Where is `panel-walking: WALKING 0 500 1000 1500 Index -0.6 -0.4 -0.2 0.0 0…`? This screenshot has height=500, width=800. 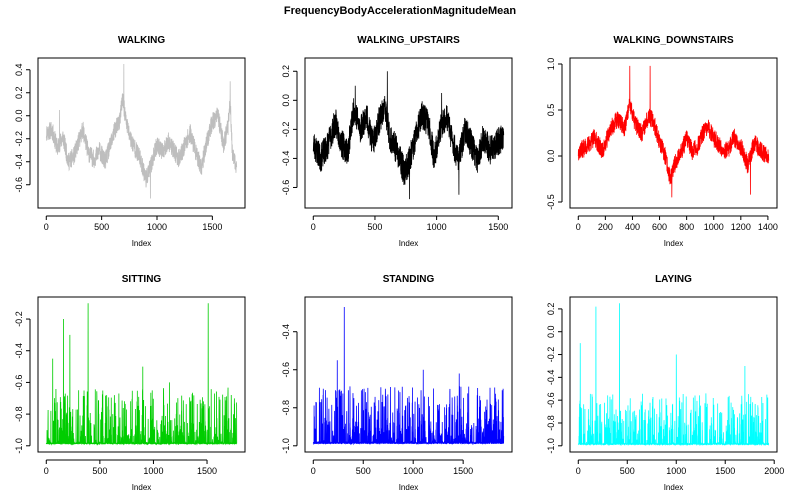 panel-walking: WALKING 0 500 1000 1500 Index -0.6 -0.4 -0.2 0.0 0… is located at coordinates (130, 141).